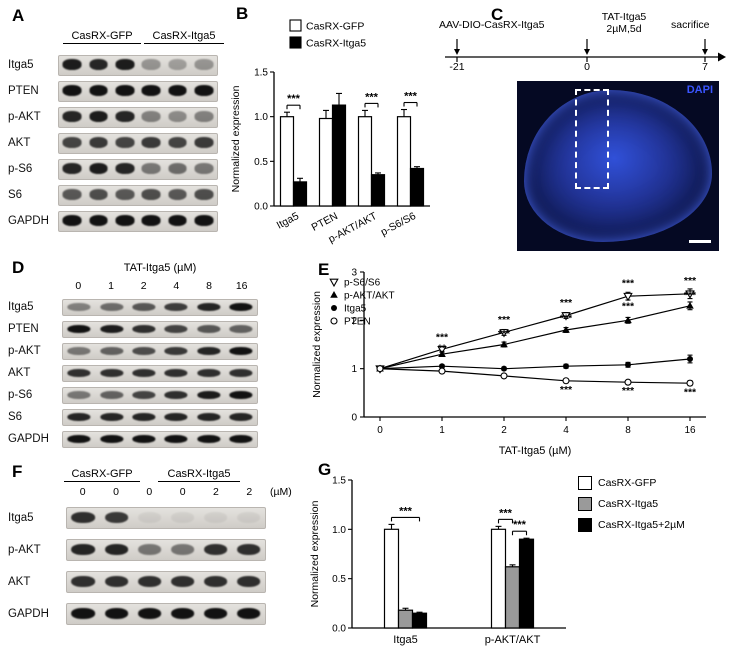 The image size is (730, 661). I want to click on timeline-event-aav: AAV-DIO-CasRX-Itga5, so click(492, 25).